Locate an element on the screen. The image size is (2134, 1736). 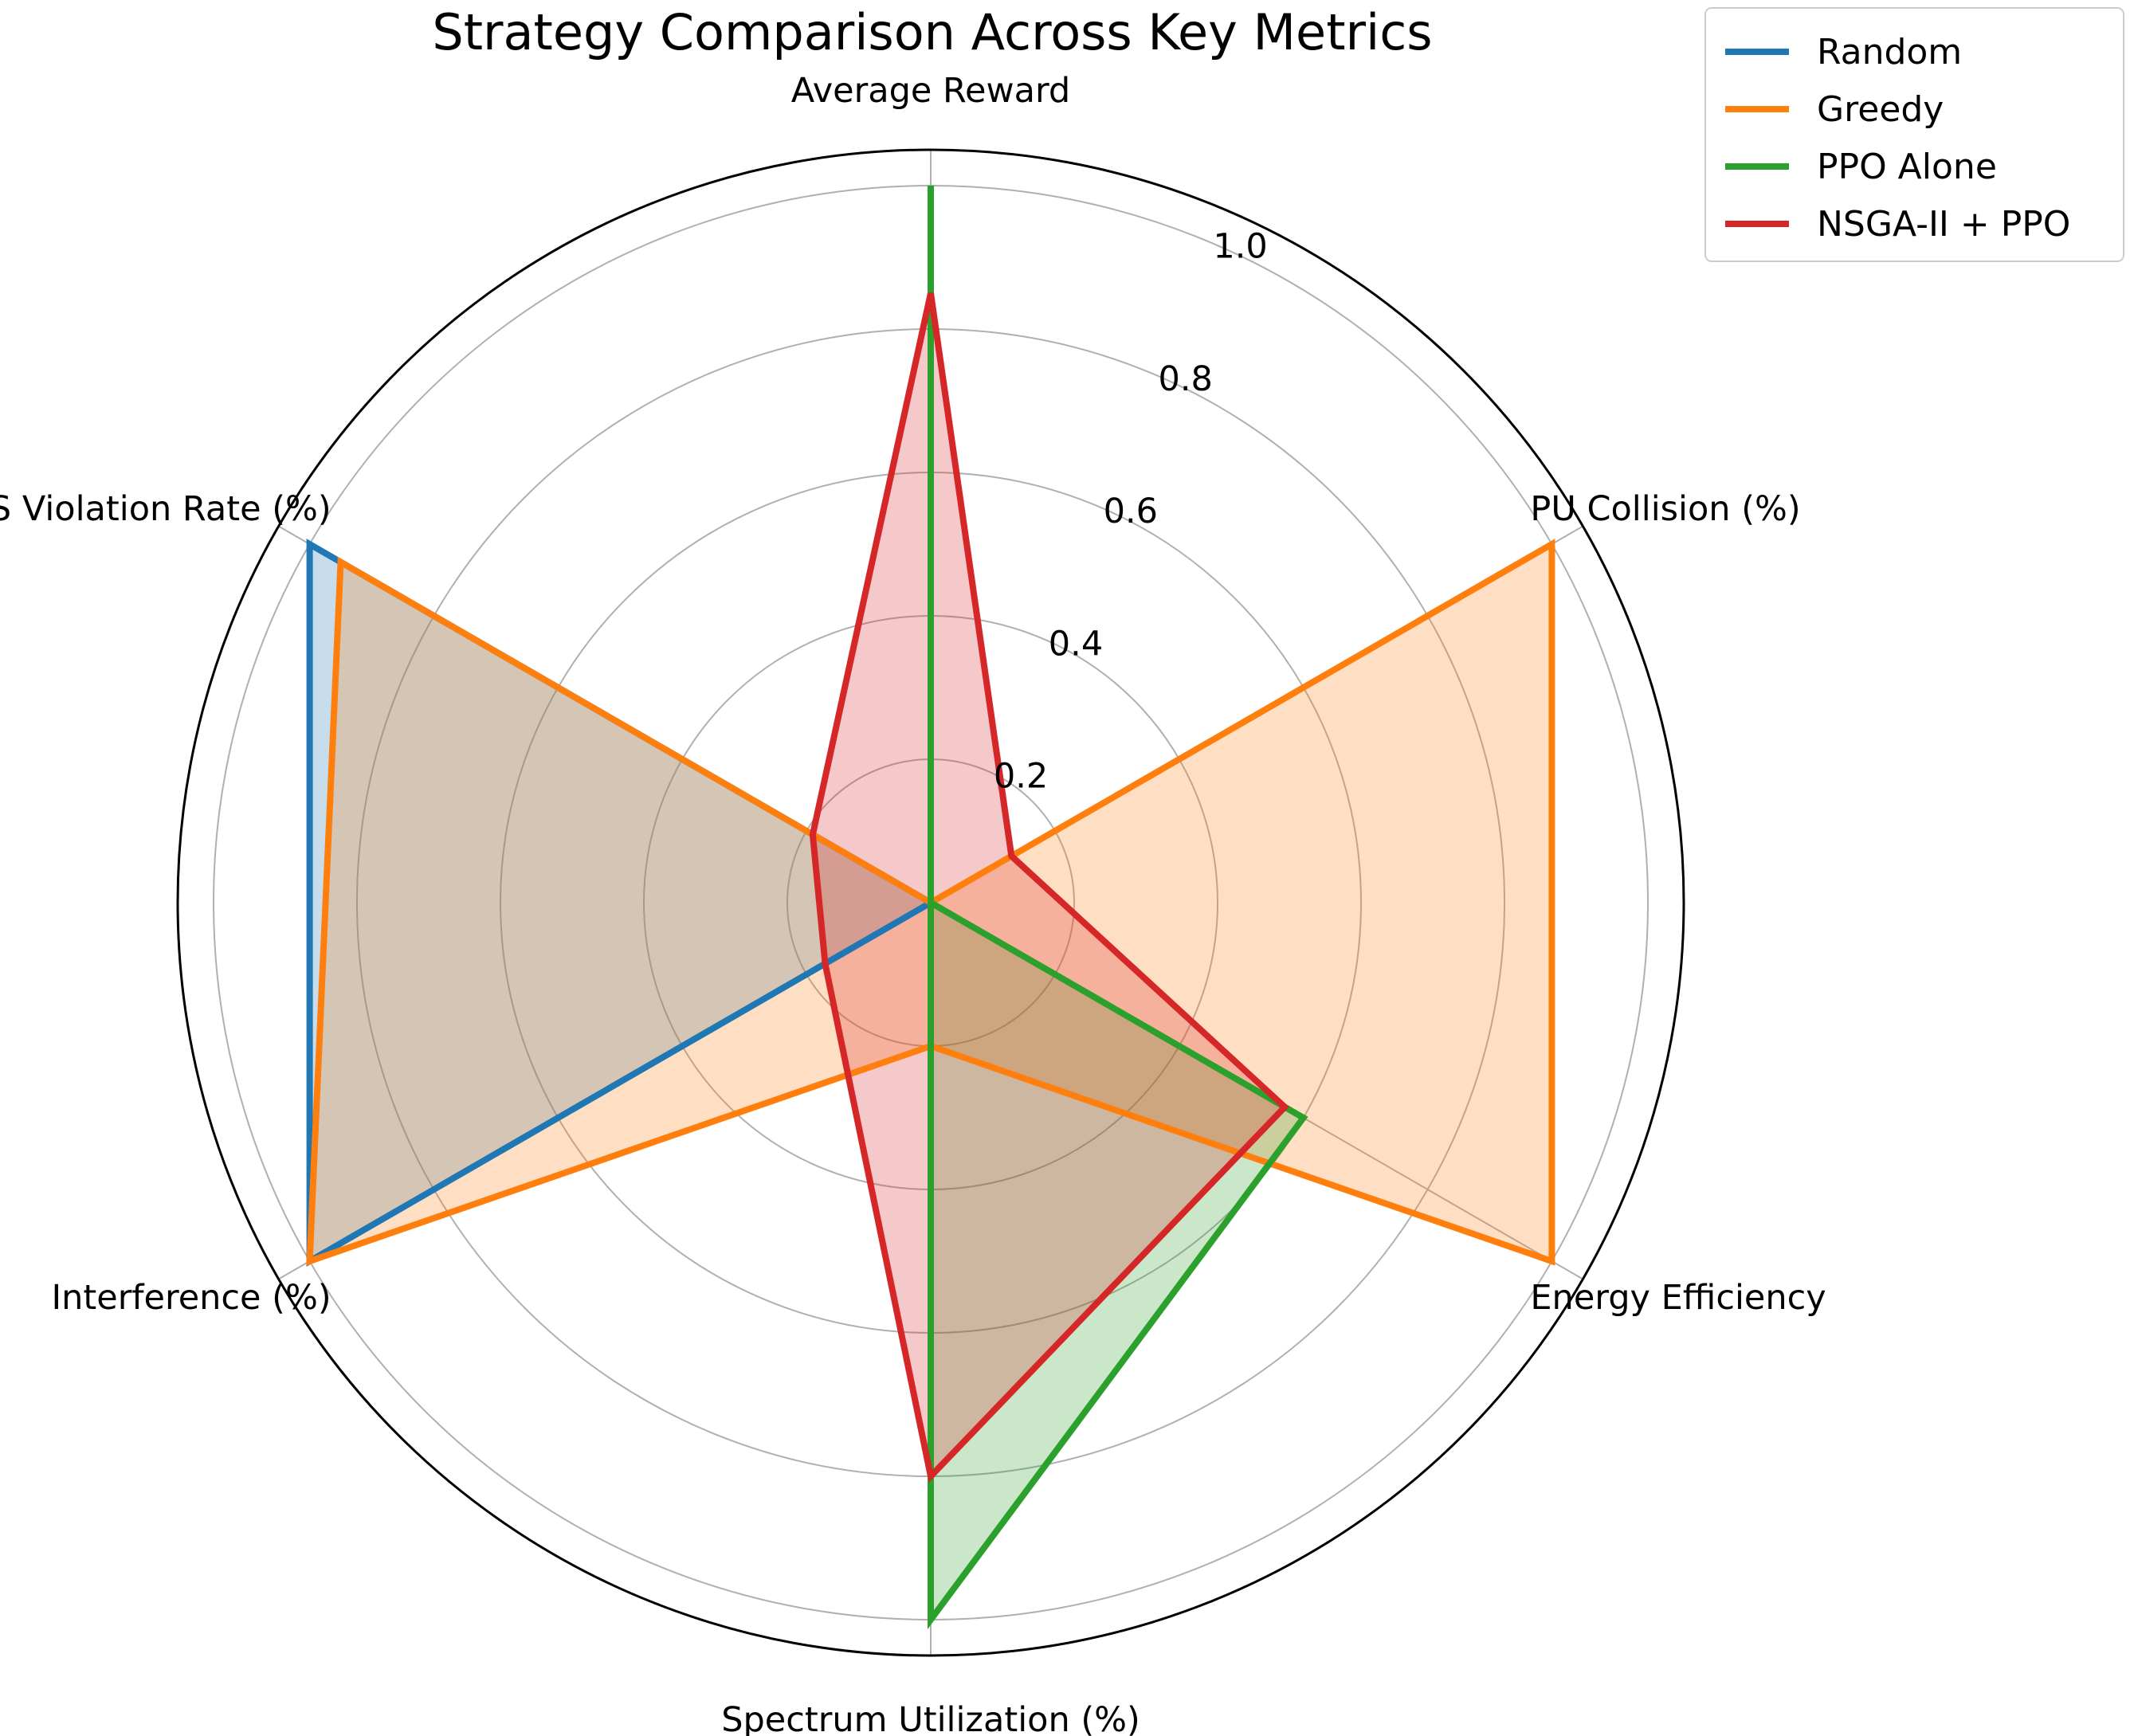
radial-tick-label: 1.0 is located at coordinates (1240, 247).